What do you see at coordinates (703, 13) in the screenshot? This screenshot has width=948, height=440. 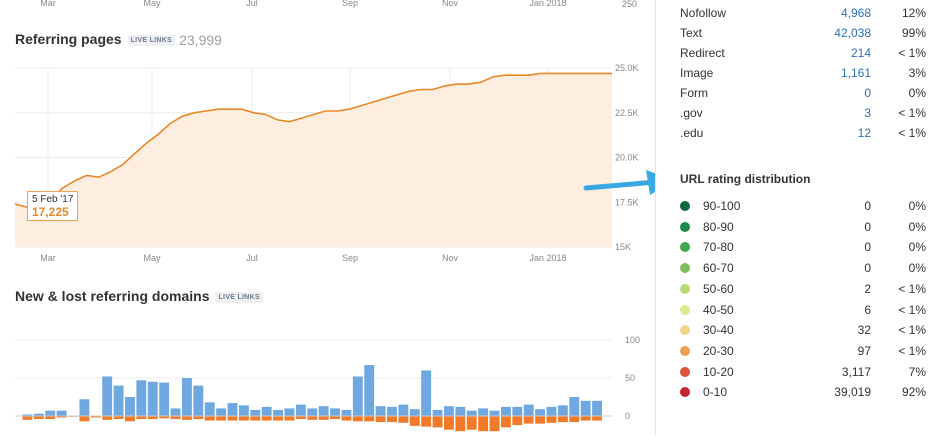 I see `stats-label: Nofollow` at bounding box center [703, 13].